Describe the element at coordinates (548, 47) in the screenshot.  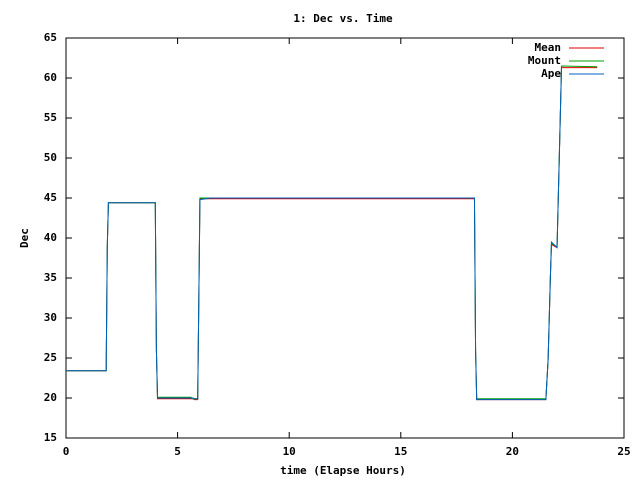
I see `legend-label: Mean` at that location.